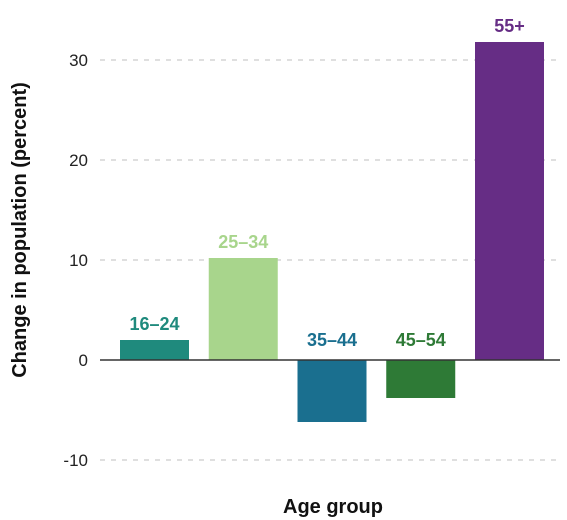 The height and width of the screenshot is (520, 567). I want to click on y-tick-label: 10, so click(78, 260).